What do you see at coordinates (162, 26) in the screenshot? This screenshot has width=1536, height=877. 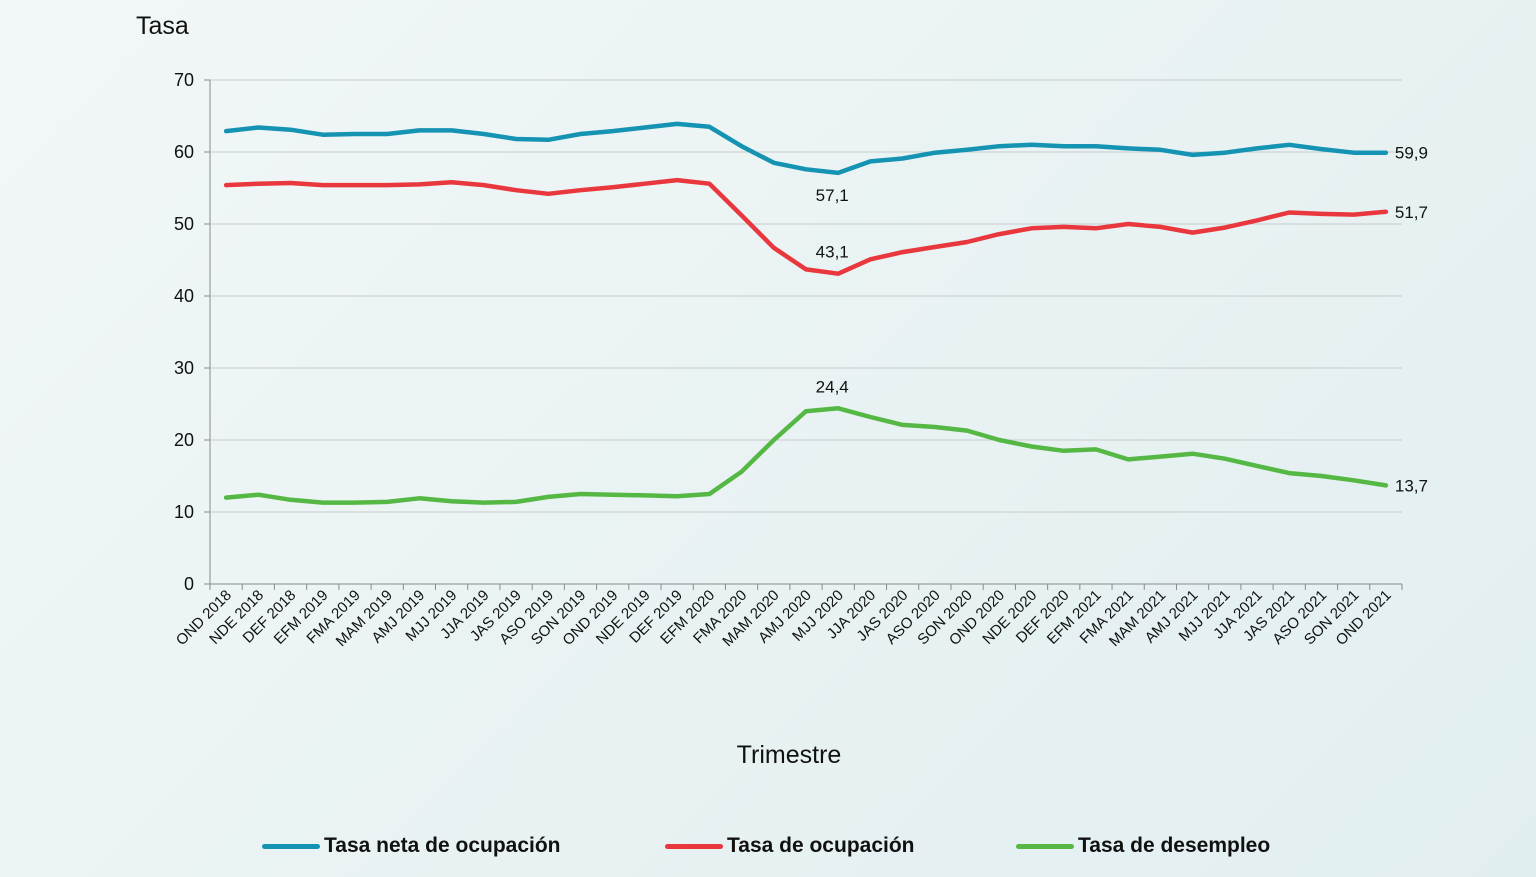 I see `y-axis-title: Tasa` at bounding box center [162, 26].